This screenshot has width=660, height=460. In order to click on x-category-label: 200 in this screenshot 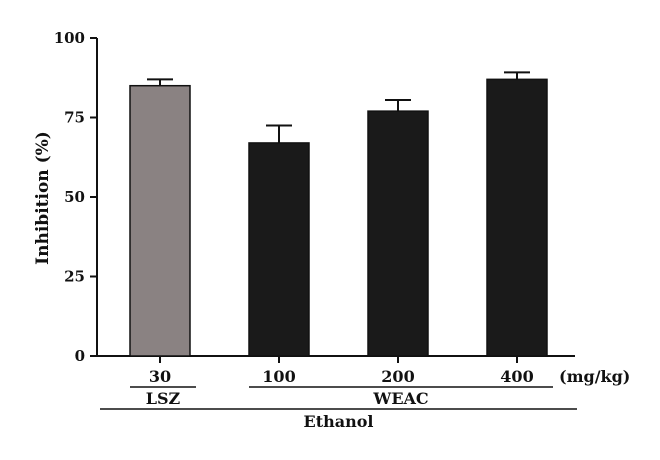, I will do `click(397, 376)`.